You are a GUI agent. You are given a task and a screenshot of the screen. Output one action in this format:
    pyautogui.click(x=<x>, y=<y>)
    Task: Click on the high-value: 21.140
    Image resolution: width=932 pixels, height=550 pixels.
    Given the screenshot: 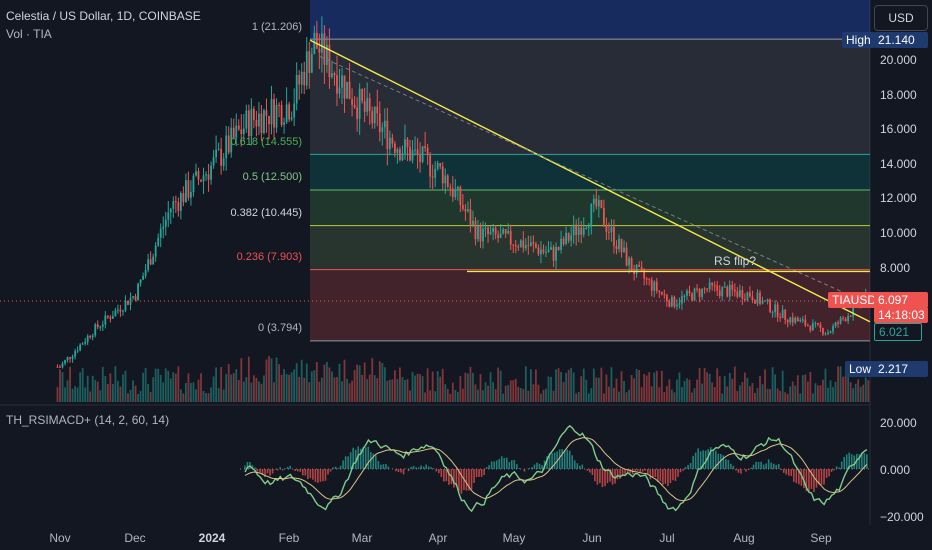 What is the action you would take?
    pyautogui.click(x=901, y=40)
    